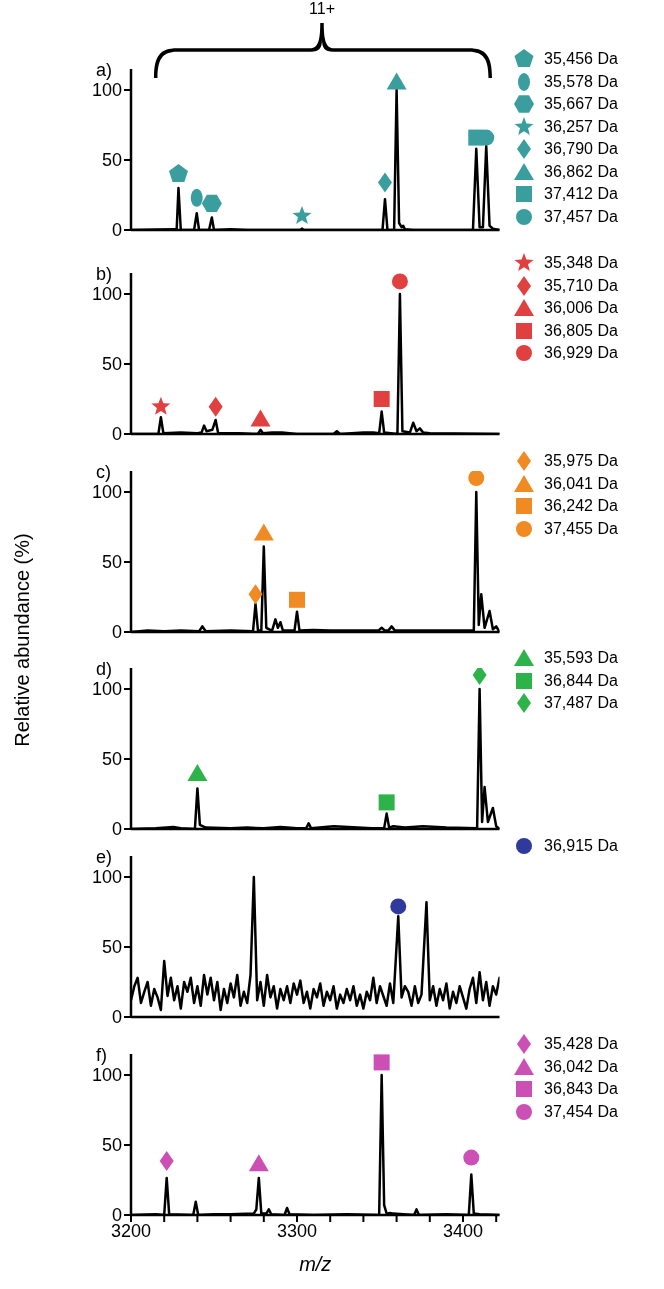 The width and height of the screenshot is (664, 1289). Describe the element at coordinates (581, 263) in the screenshot. I see `legend-label: 35,348 Da` at that location.